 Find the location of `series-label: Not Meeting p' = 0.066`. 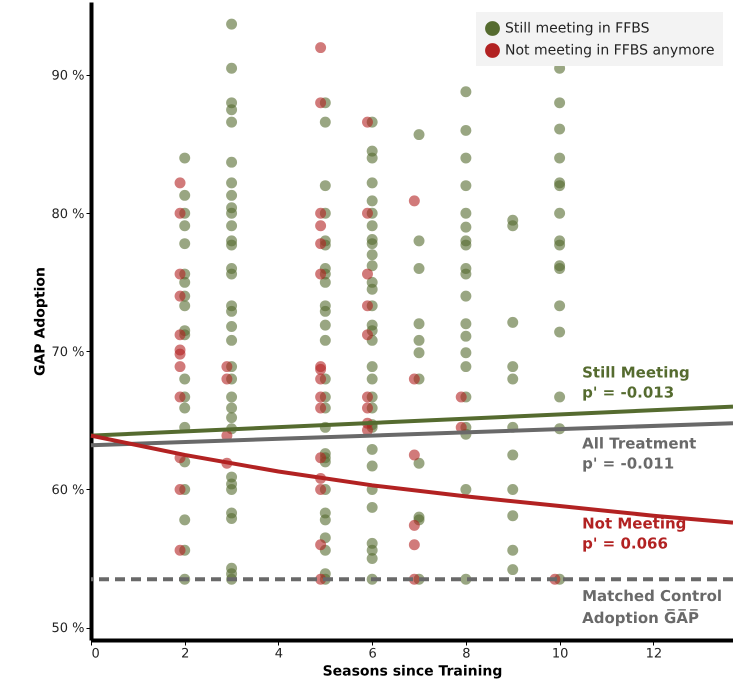

series-label: Not Meeting p' = 0.066 is located at coordinates (634, 533).